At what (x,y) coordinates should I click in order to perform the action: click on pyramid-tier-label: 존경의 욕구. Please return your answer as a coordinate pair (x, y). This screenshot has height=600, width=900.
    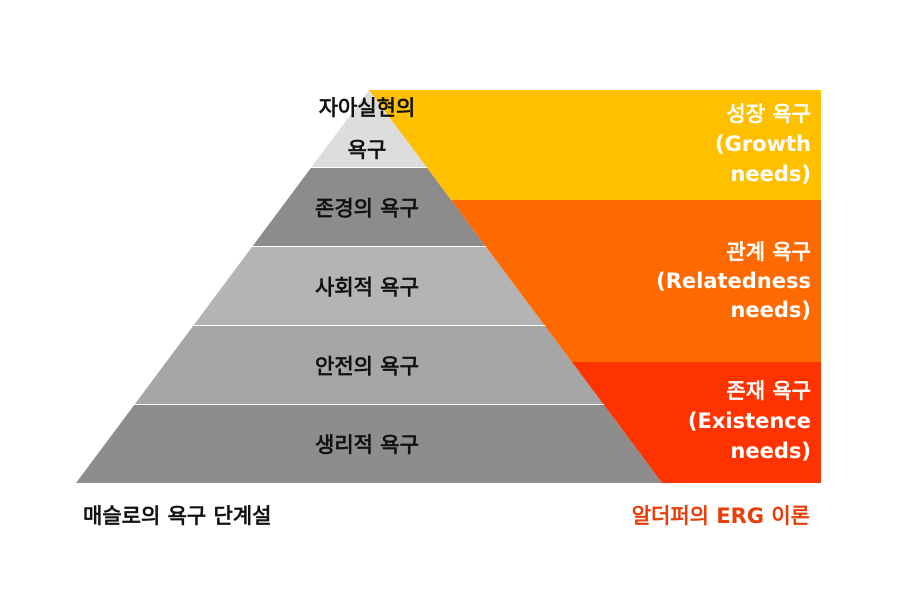
    Looking at the image, I should click on (367, 209).